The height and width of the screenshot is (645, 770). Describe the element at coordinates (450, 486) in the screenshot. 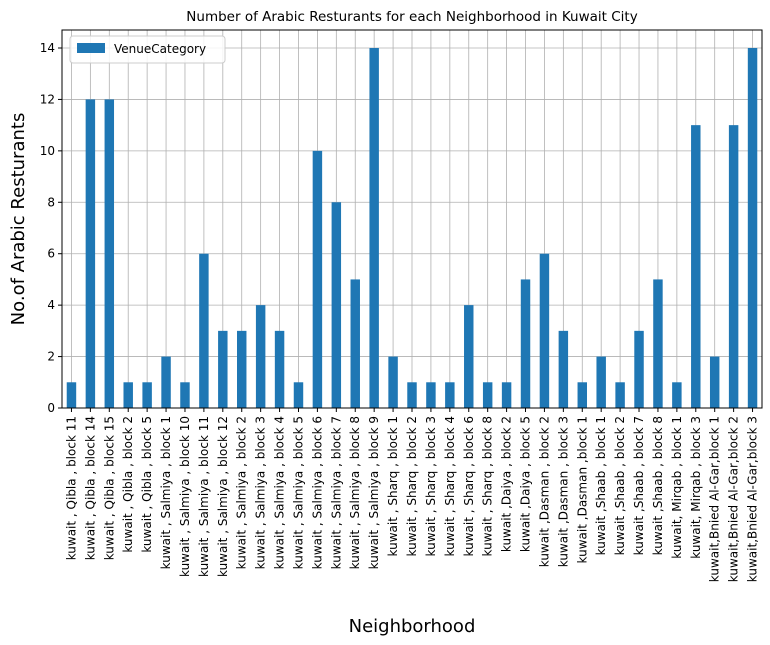

I see `x-tick-label: kuwait , Sharq , block 4` at that location.